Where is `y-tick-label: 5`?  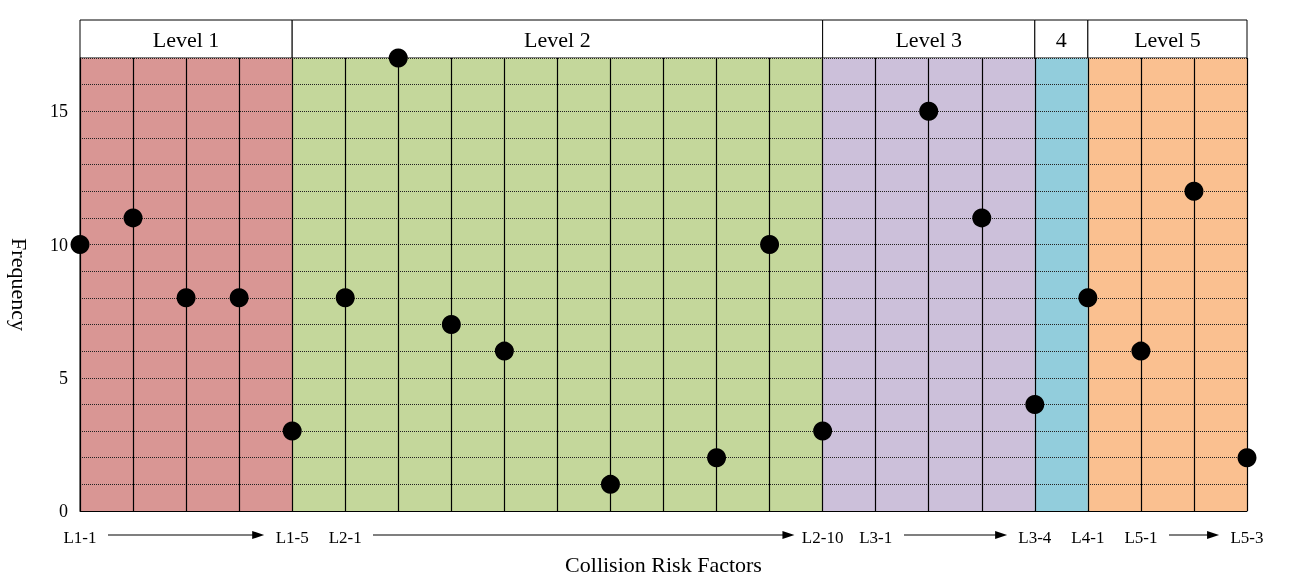
y-tick-label: 5 is located at coordinates (63, 377).